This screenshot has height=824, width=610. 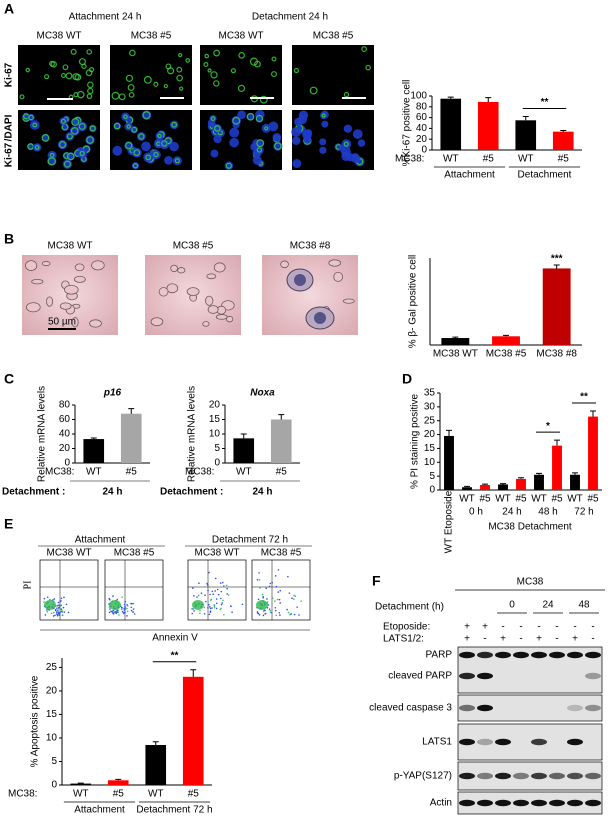 I want to click on axis-label: PI, so click(x=27, y=585).